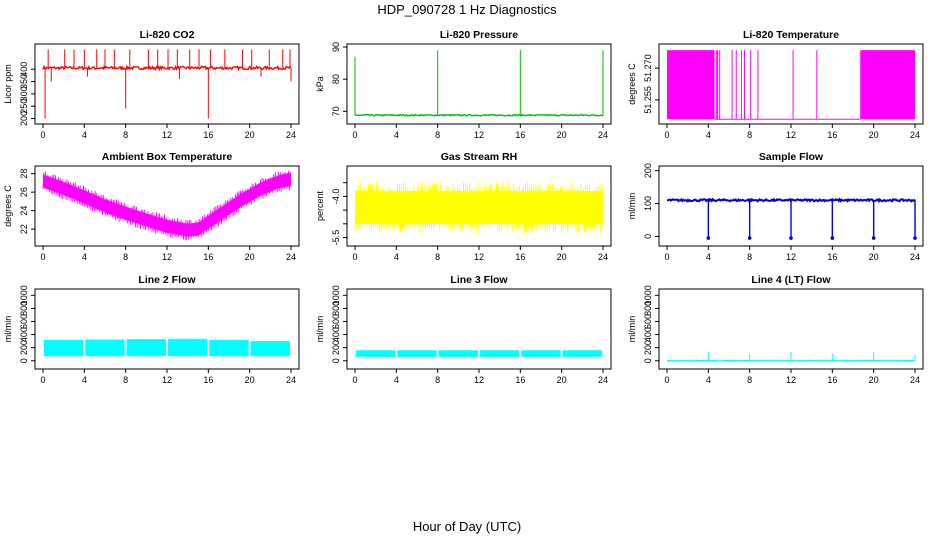  I want to click on chart-title: Li-820 CO2, so click(167, 35).